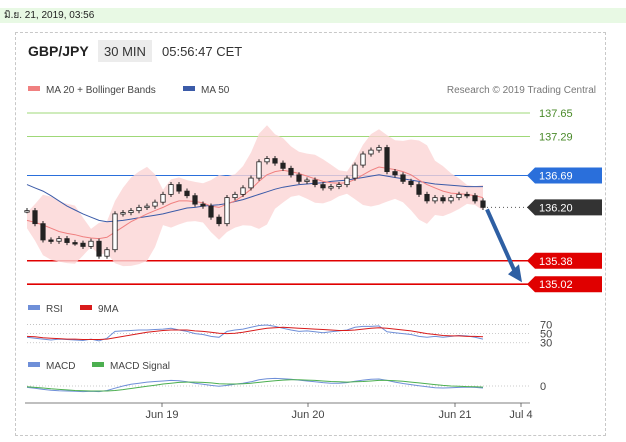 This screenshot has height=442, width=626. Describe the element at coordinates (254, 198) in the screenshot. I see `ma50-line` at that location.